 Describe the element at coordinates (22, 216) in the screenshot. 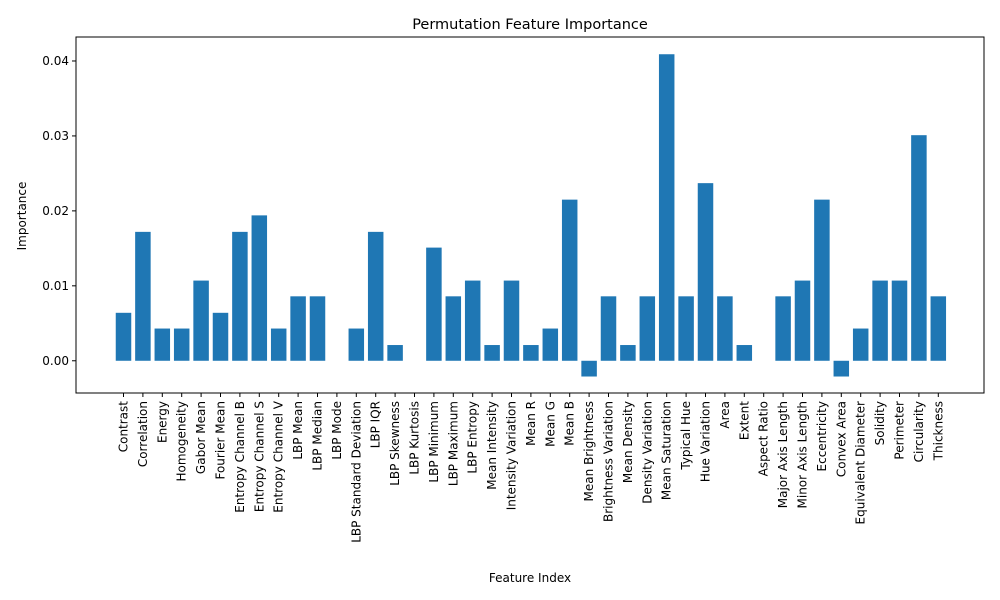

I see `y-axis-label: Importance` at that location.